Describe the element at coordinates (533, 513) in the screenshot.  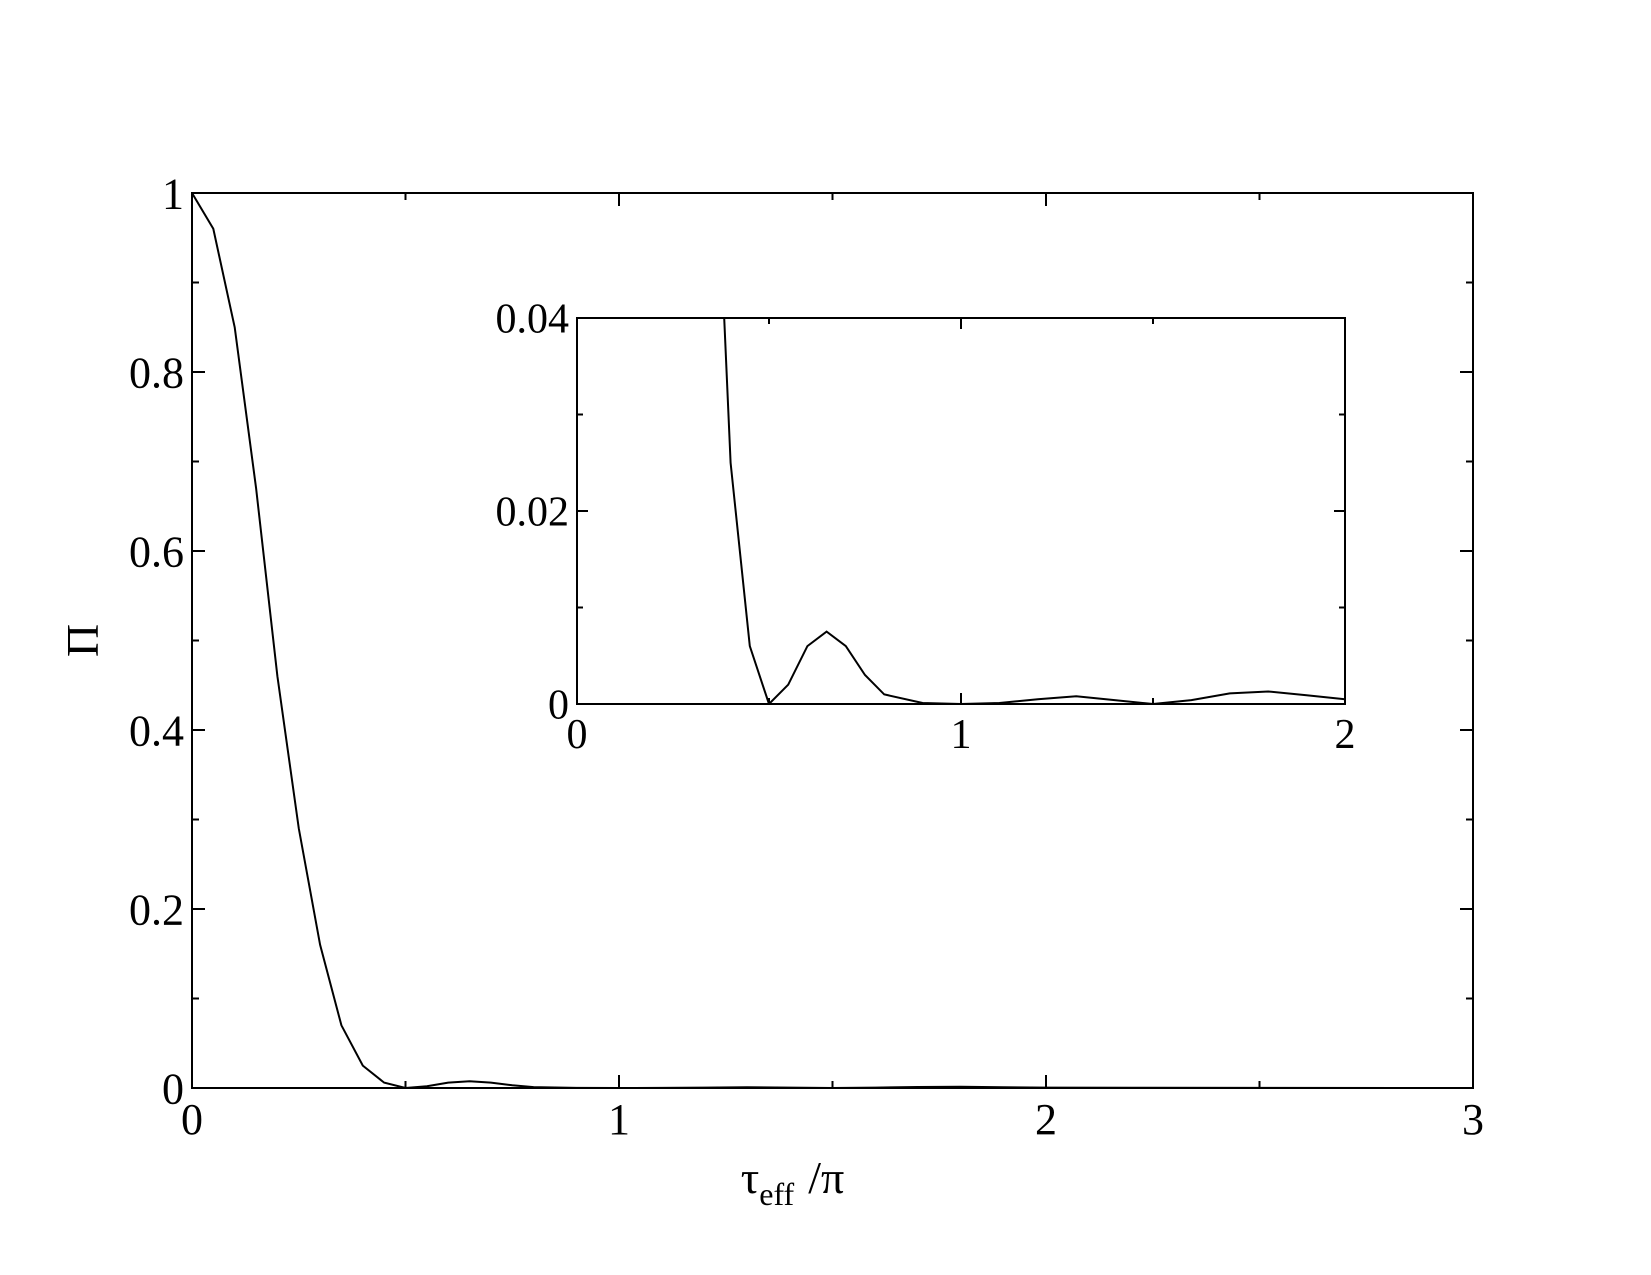
I see `y-tick-label: 0.02` at that location.